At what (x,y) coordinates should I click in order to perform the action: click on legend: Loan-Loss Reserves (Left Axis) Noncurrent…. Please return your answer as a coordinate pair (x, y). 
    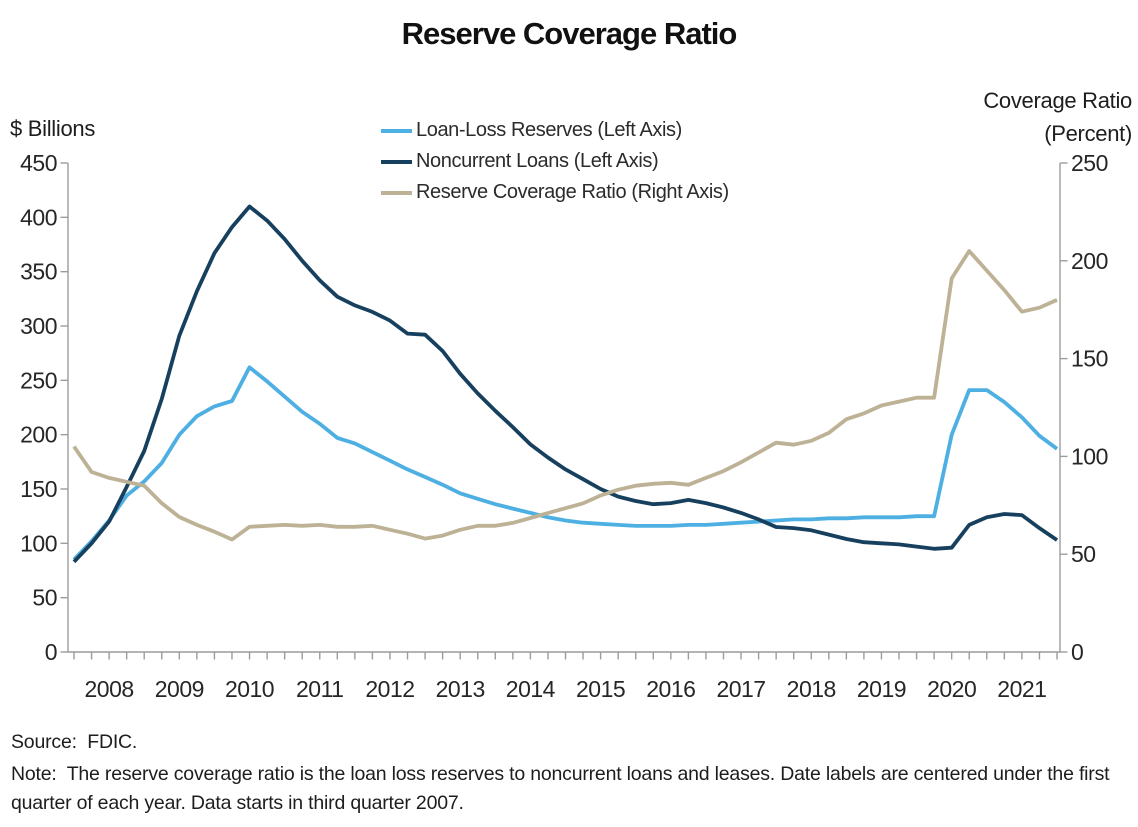
    Looking at the image, I should click on (555, 161).